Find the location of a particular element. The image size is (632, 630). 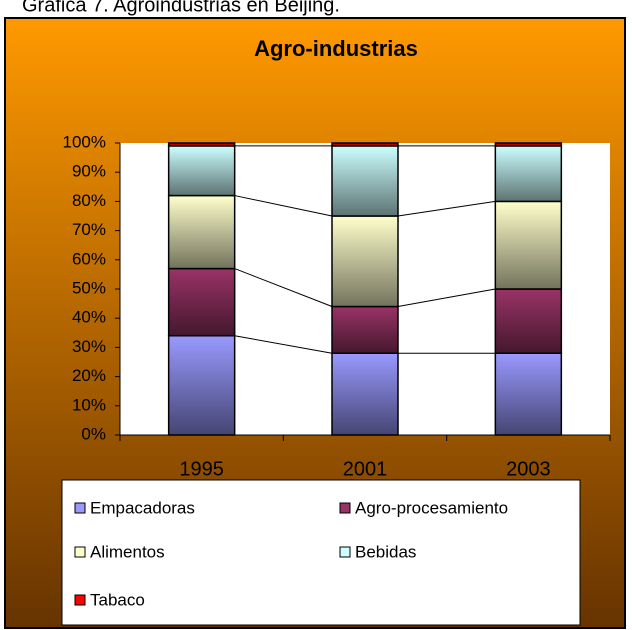

legend-label: Empacadoras is located at coordinates (142, 507).